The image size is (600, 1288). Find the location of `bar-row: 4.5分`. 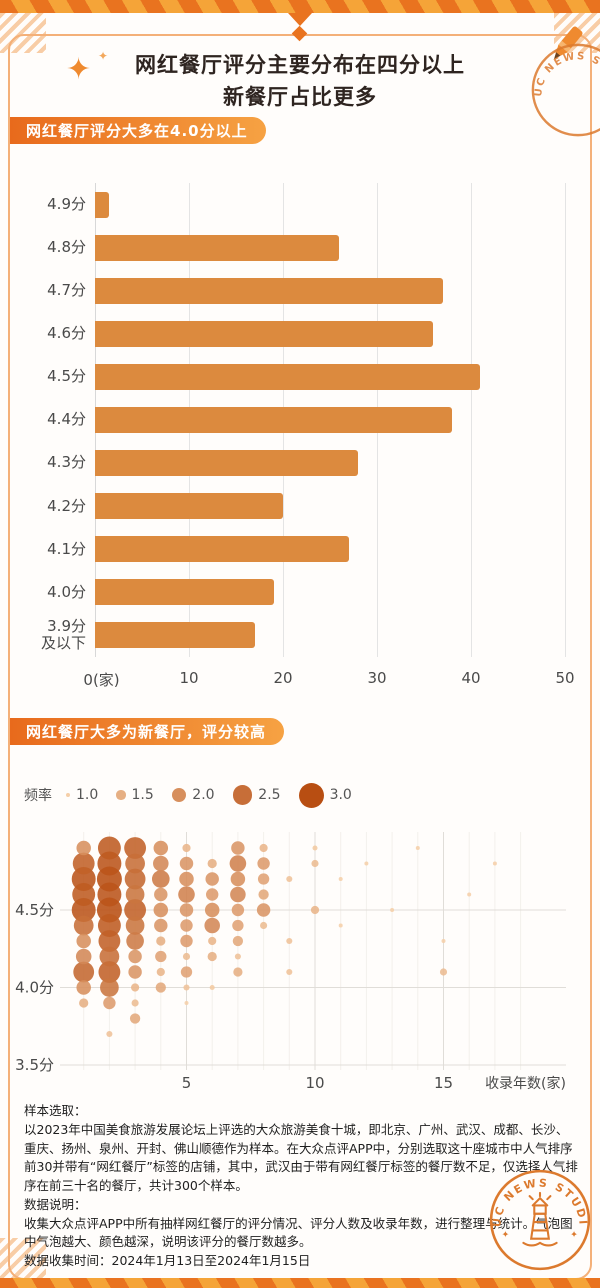

bar-row: 4.5分 is located at coordinates (287, 376).